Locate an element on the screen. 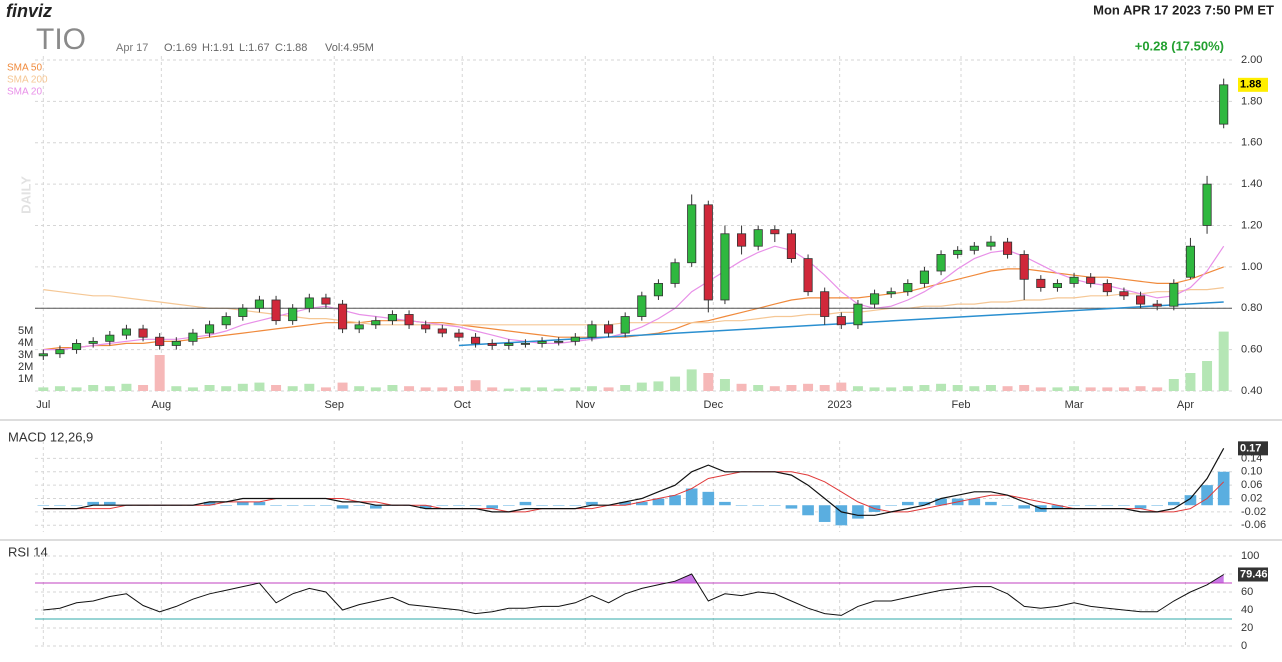 The width and height of the screenshot is (1282, 662). y-tick-label: 100 is located at coordinates (1250, 556).